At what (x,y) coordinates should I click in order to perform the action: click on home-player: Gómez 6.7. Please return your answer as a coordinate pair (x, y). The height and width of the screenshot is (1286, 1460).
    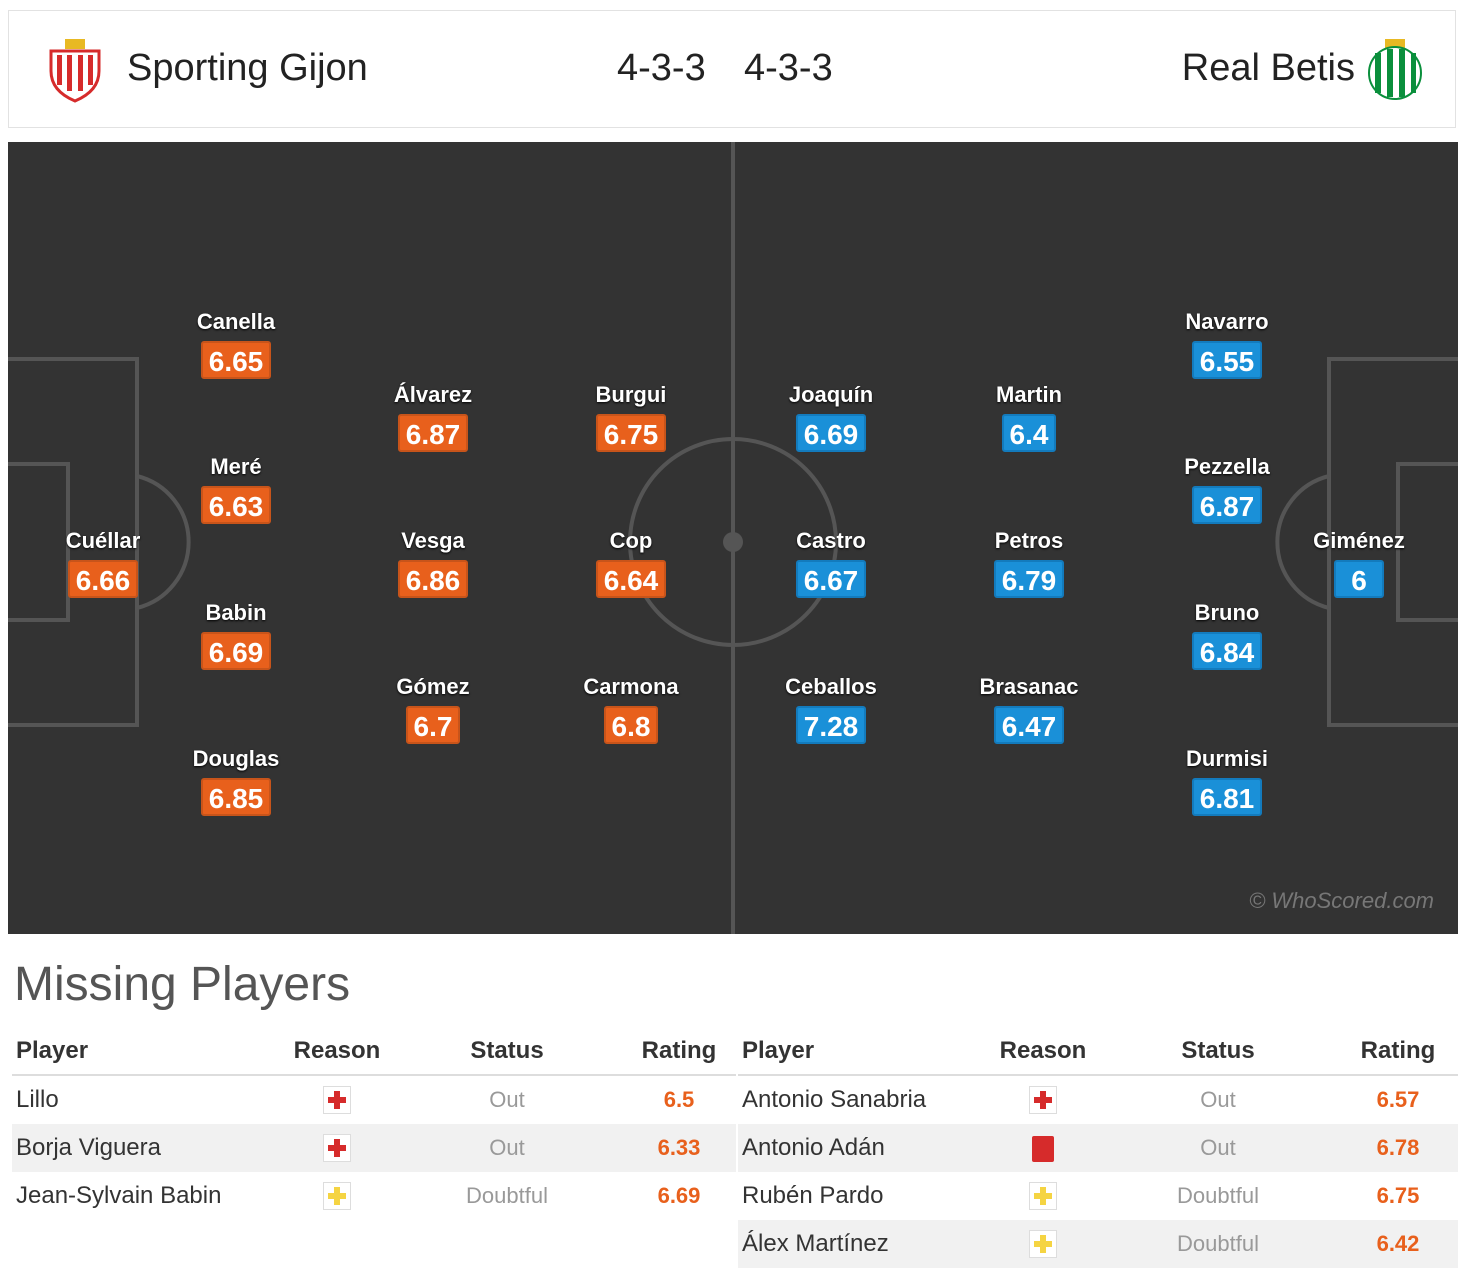
    Looking at the image, I should click on (433, 709).